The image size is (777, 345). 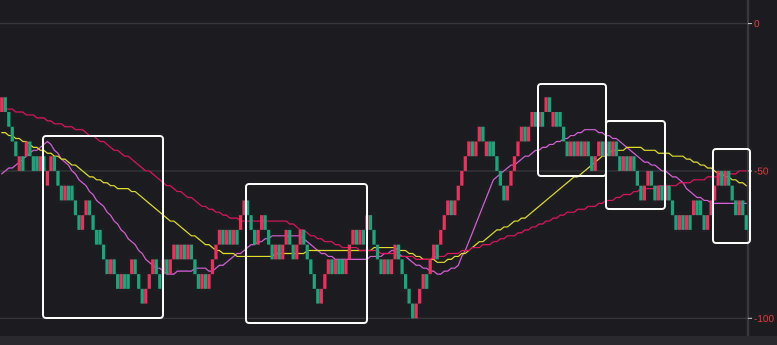 What do you see at coordinates (761, 172) in the screenshot?
I see `y-tick-label: -50` at bounding box center [761, 172].